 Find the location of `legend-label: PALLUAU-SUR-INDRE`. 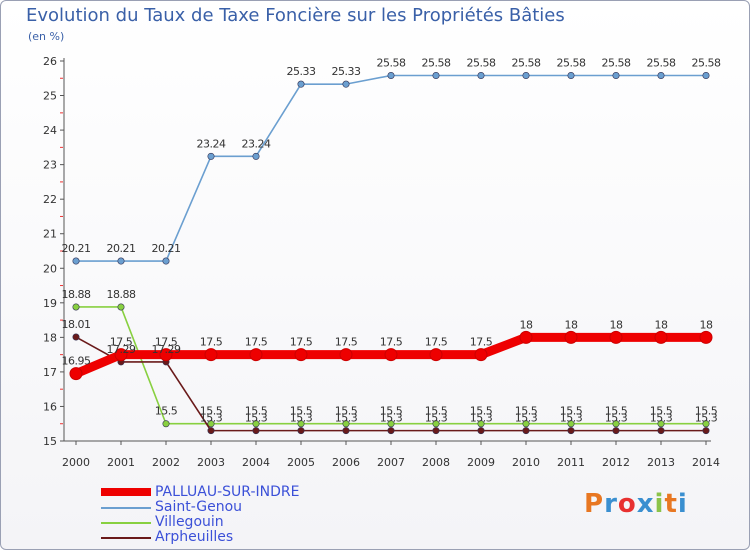

legend-label: PALLUAU-SUR-INDRE is located at coordinates (227, 492).